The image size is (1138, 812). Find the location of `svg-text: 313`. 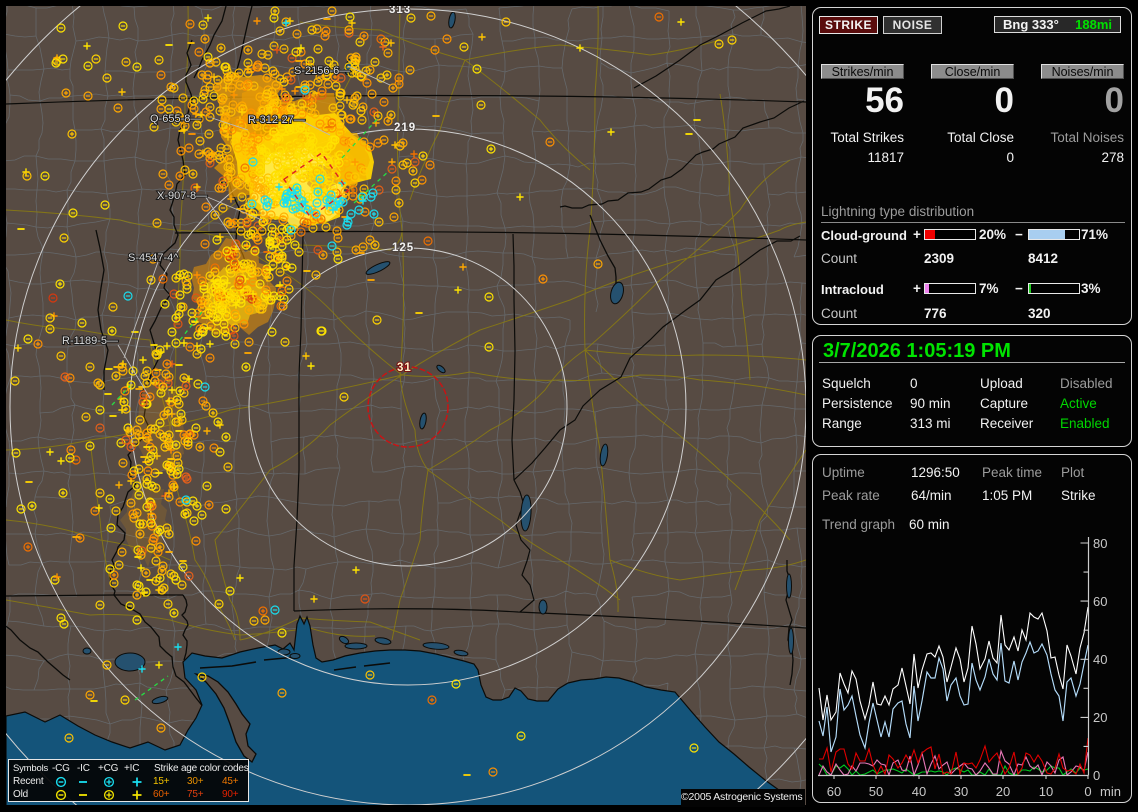

svg-text: 313 is located at coordinates (400, 10).